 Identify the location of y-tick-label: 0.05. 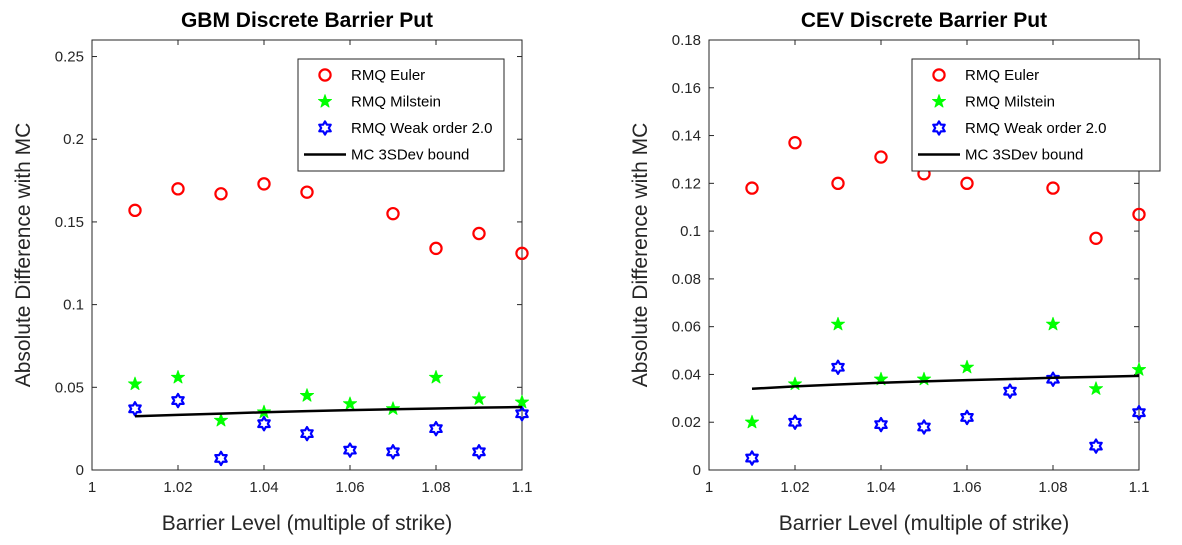
(69, 387).